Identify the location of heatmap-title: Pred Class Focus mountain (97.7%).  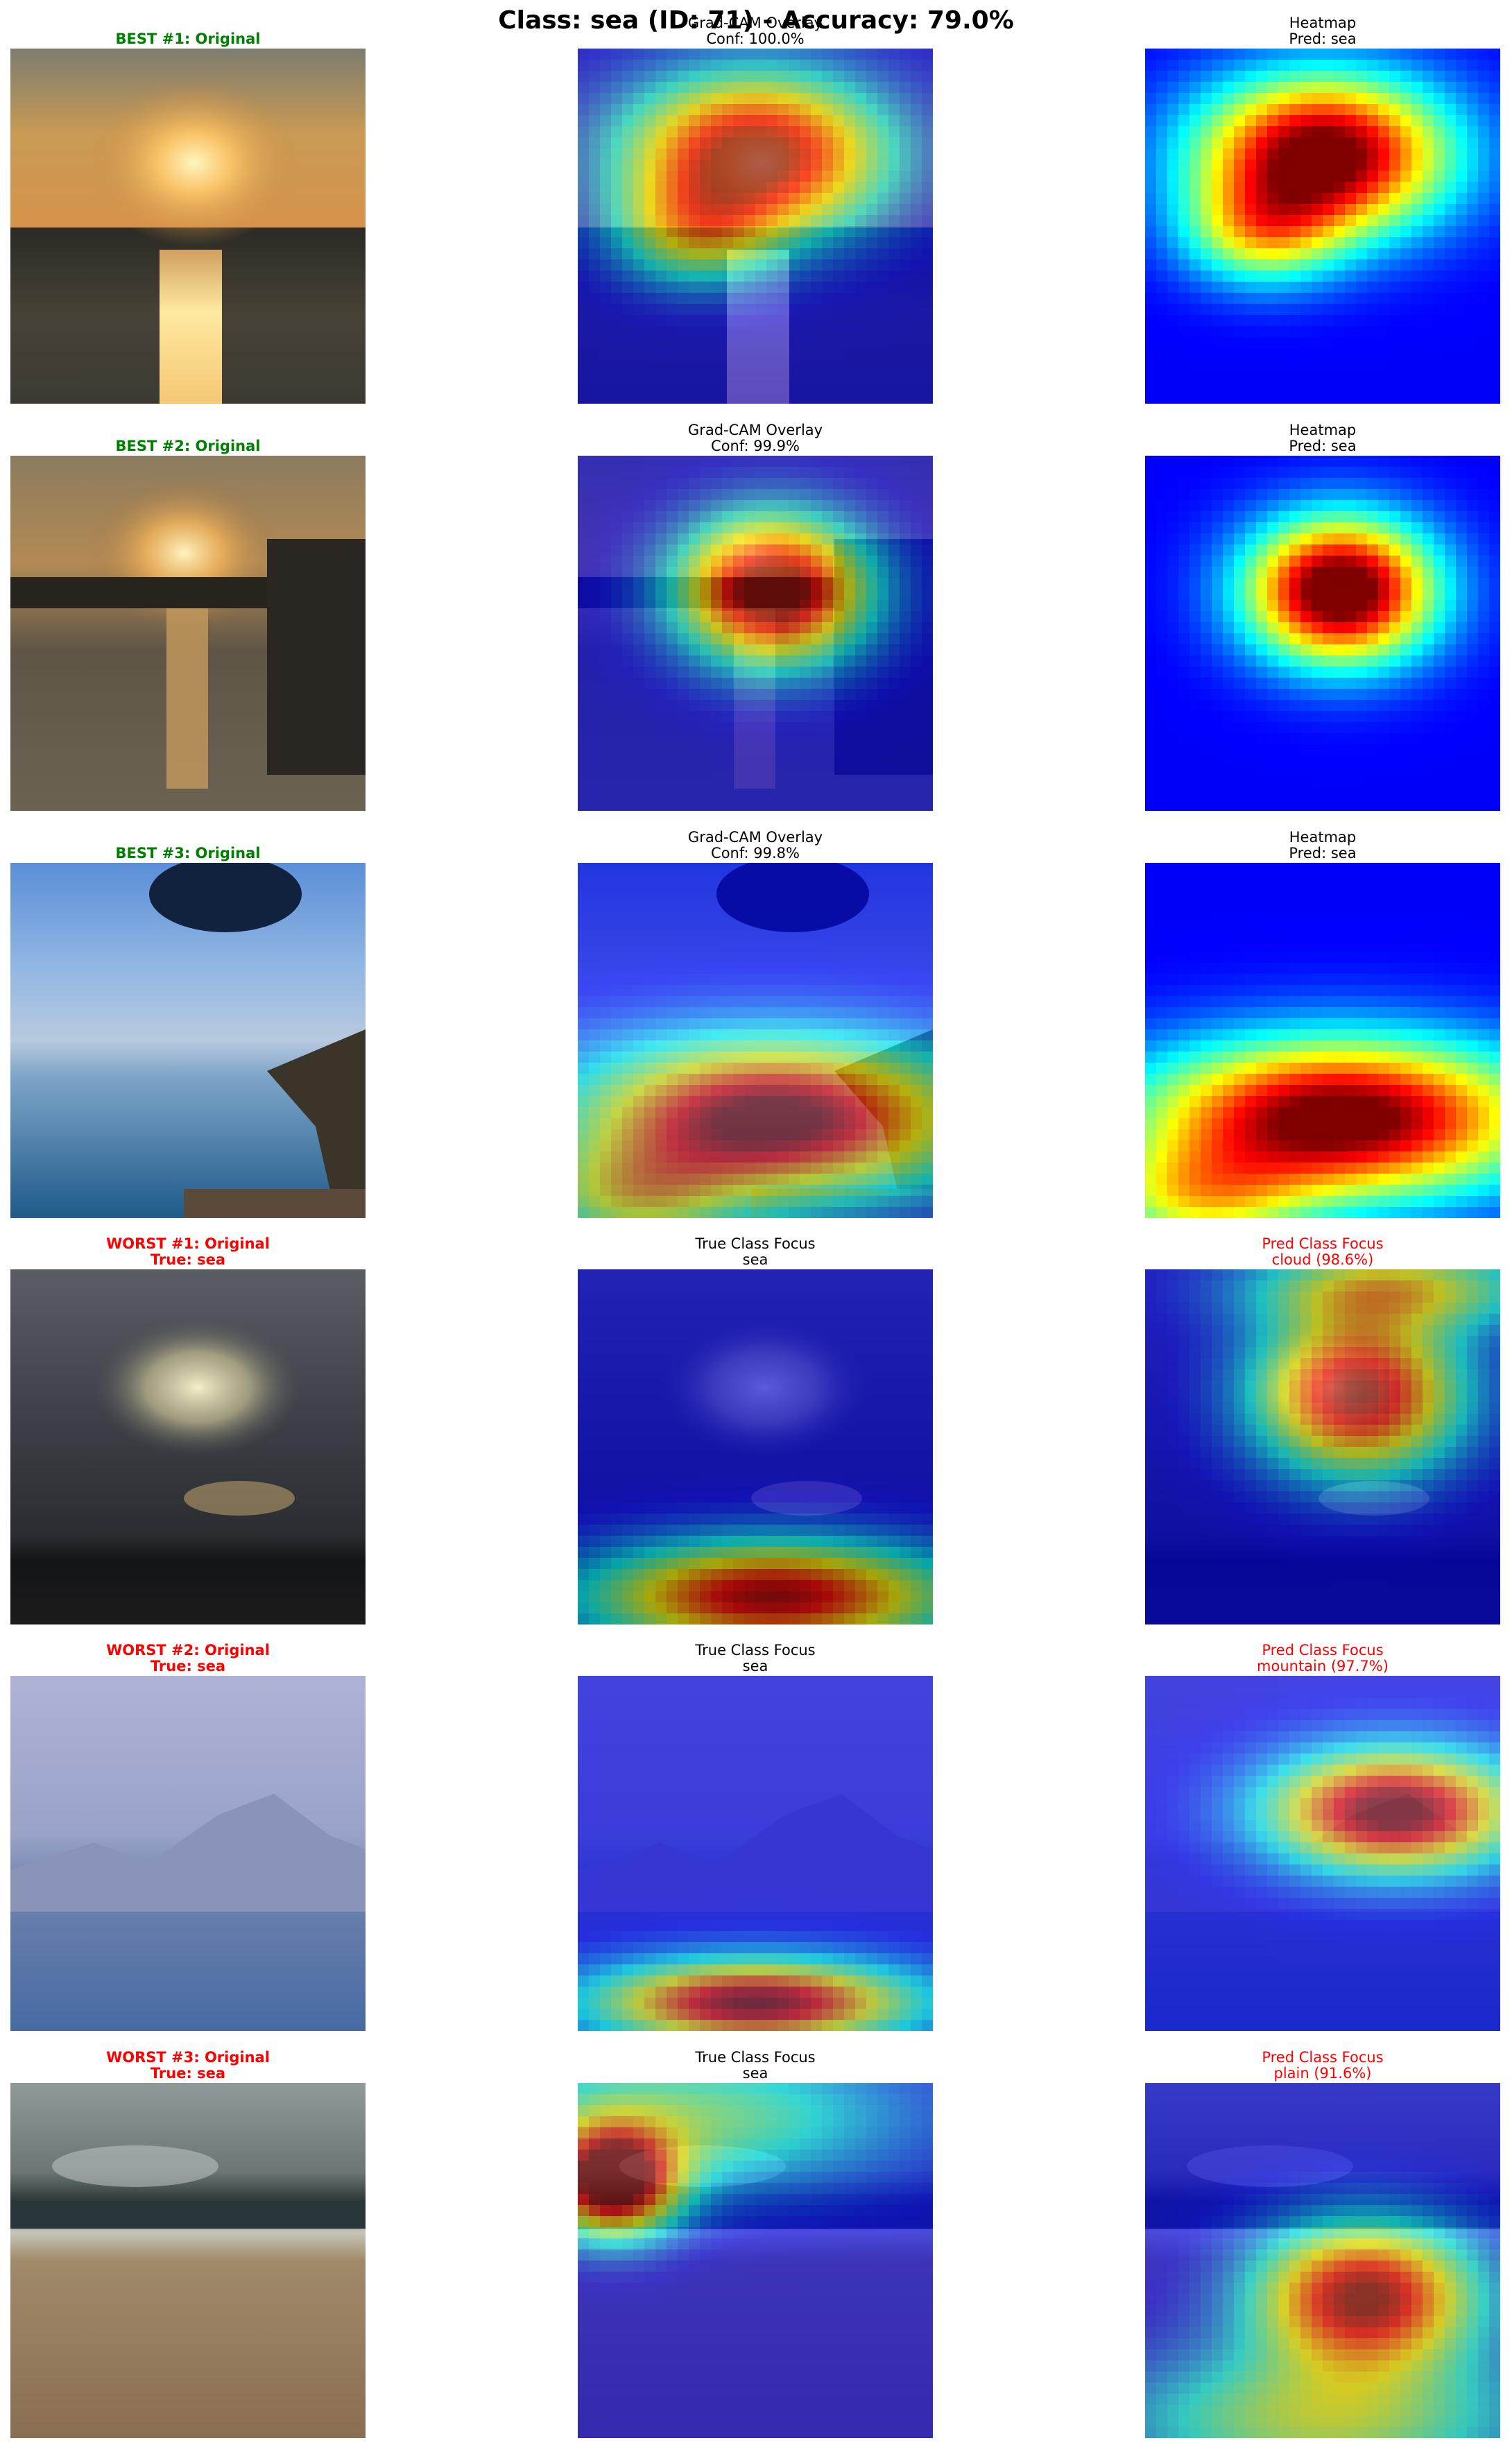
(1314, 1658).